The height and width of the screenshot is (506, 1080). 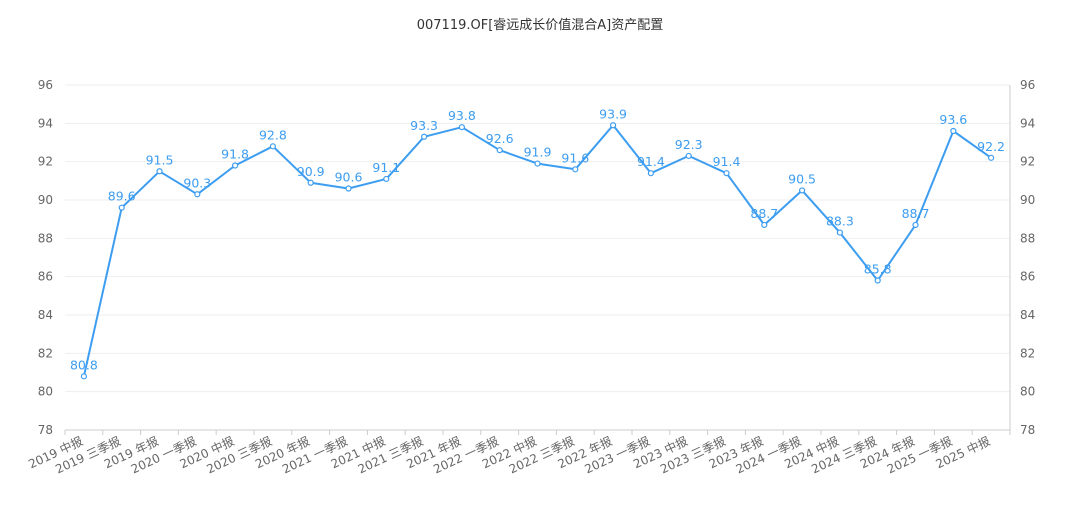 What do you see at coordinates (613, 113) in the screenshot?
I see `data-label: 93.9` at bounding box center [613, 113].